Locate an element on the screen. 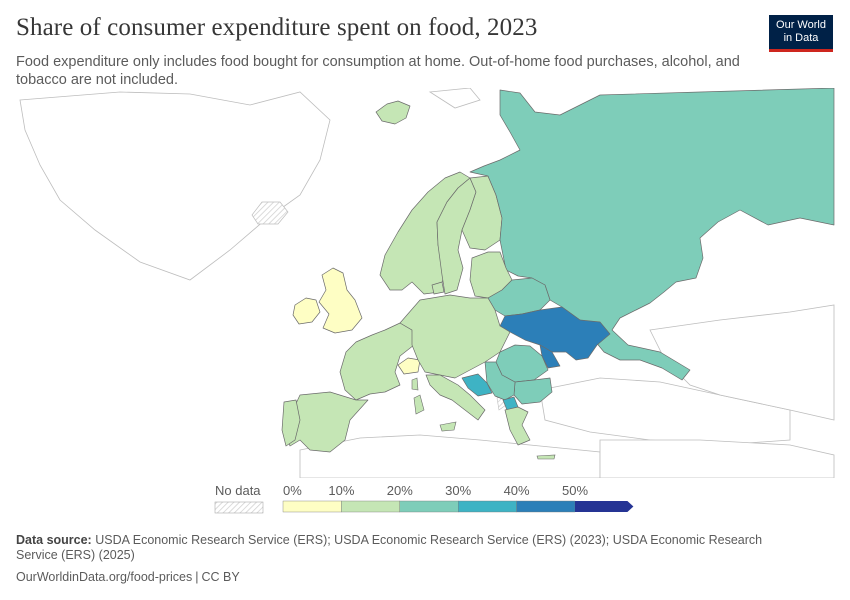  legend-tick-label: 30% is located at coordinates (458, 490).